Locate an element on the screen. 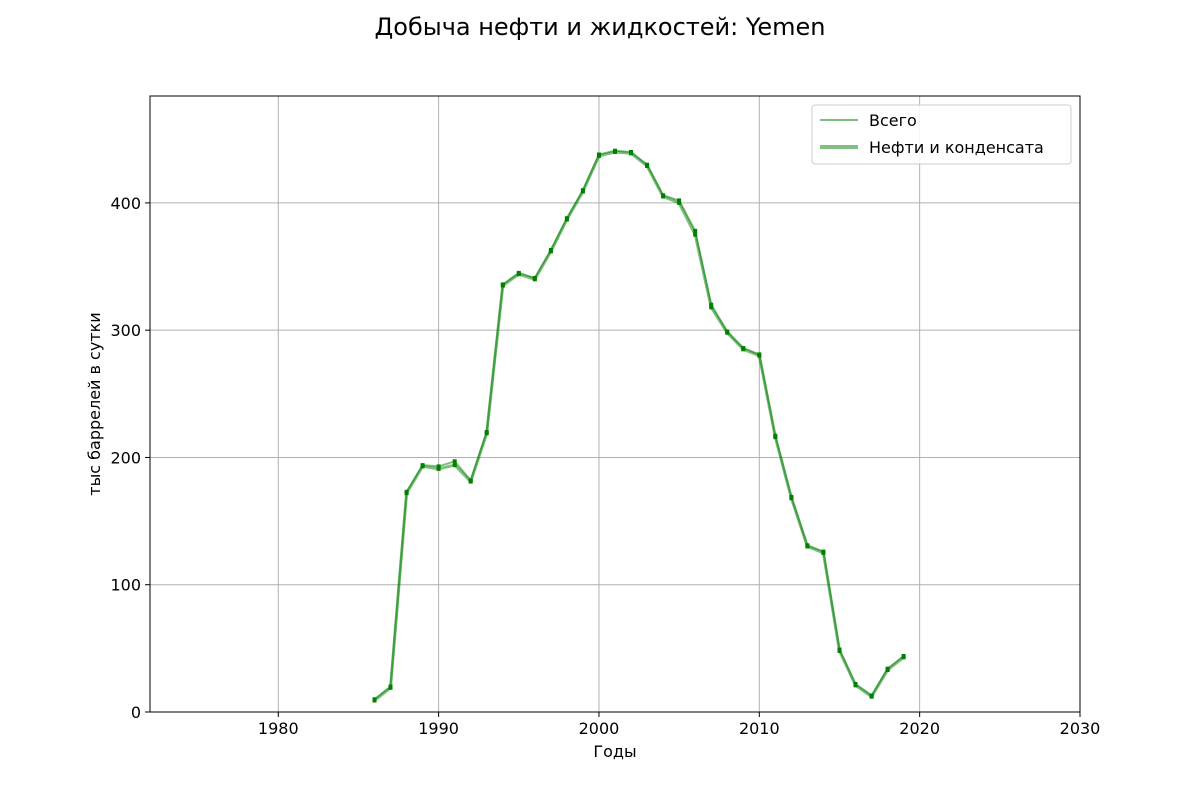 This screenshot has height=800, width=1200. y-axis-title: тыс баррелей в сутки is located at coordinates (94, 403).